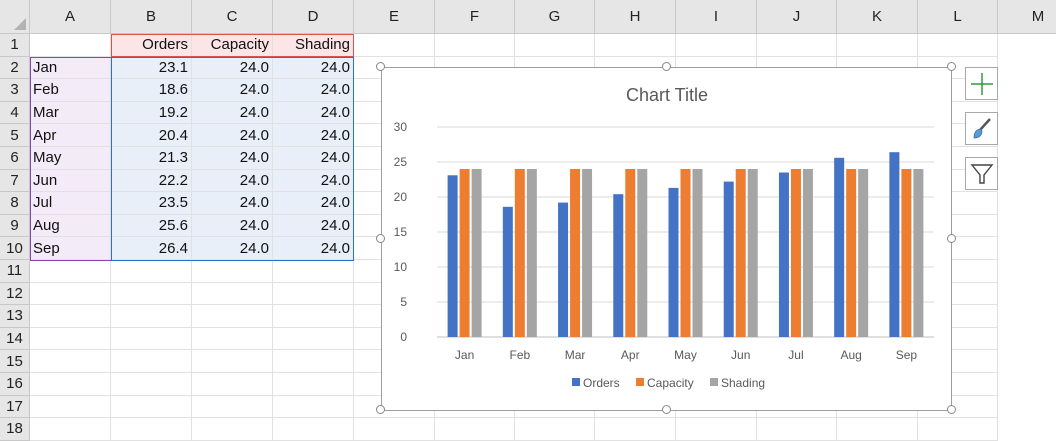 The width and height of the screenshot is (1056, 441). Describe the element at coordinates (877, 45) in the screenshot. I see `cell-k1` at that location.